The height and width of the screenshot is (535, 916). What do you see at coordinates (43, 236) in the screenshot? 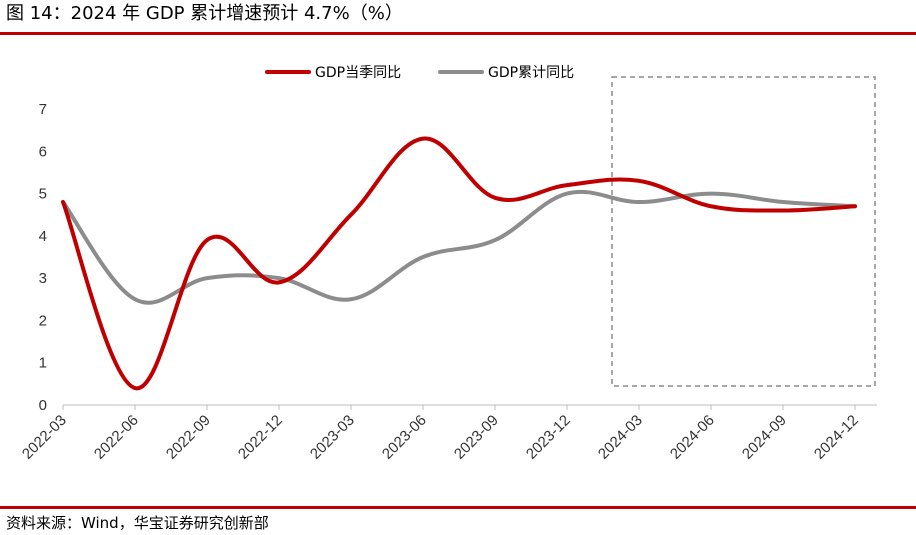
I see `y-tick-label: 4` at bounding box center [43, 236].